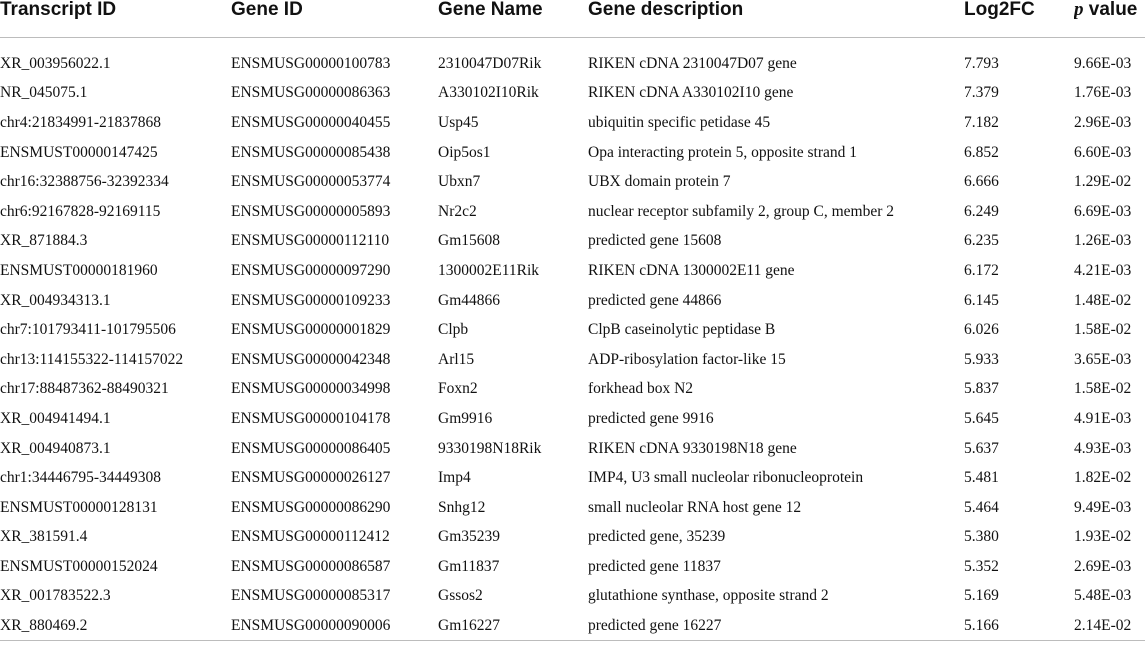 The image size is (1145, 652). Describe the element at coordinates (981, 182) in the screenshot. I see `cell-log2fc: 6.666` at that location.